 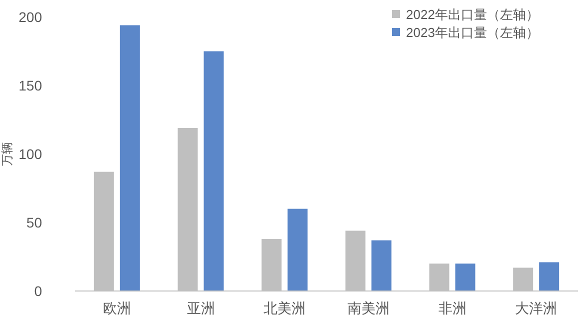 I want to click on x-tick-label: 南美洲, so click(x=368, y=308).